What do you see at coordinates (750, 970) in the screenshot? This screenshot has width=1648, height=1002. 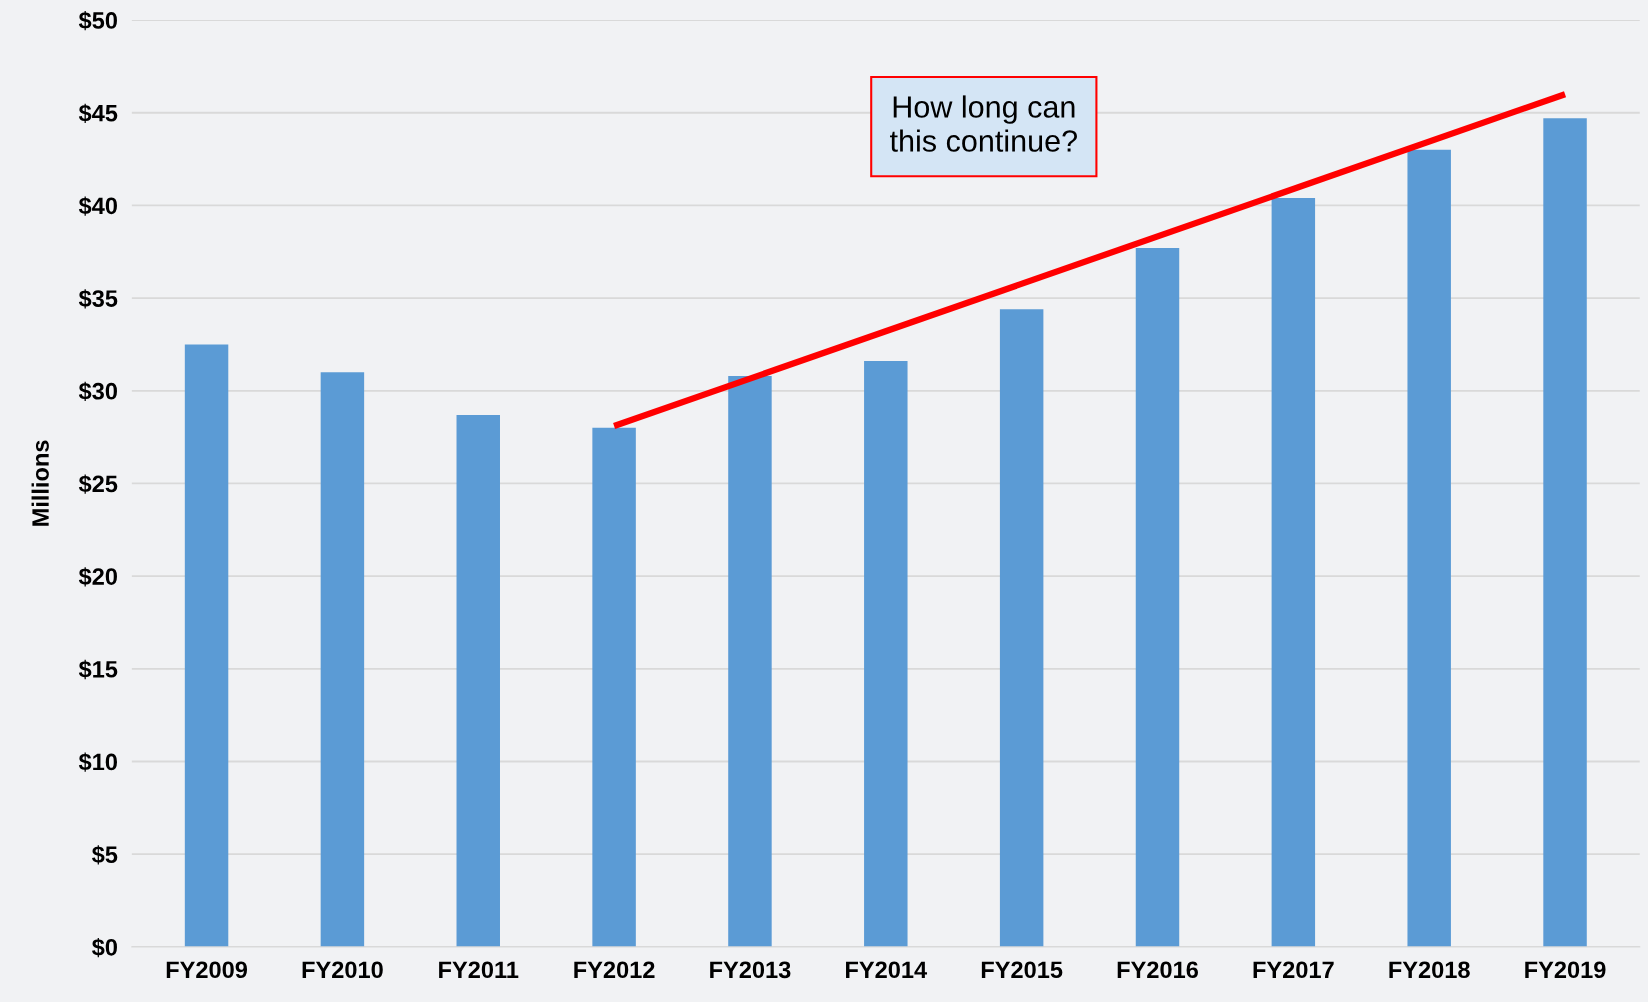 I see `x-tick-label: FY2013` at bounding box center [750, 970].